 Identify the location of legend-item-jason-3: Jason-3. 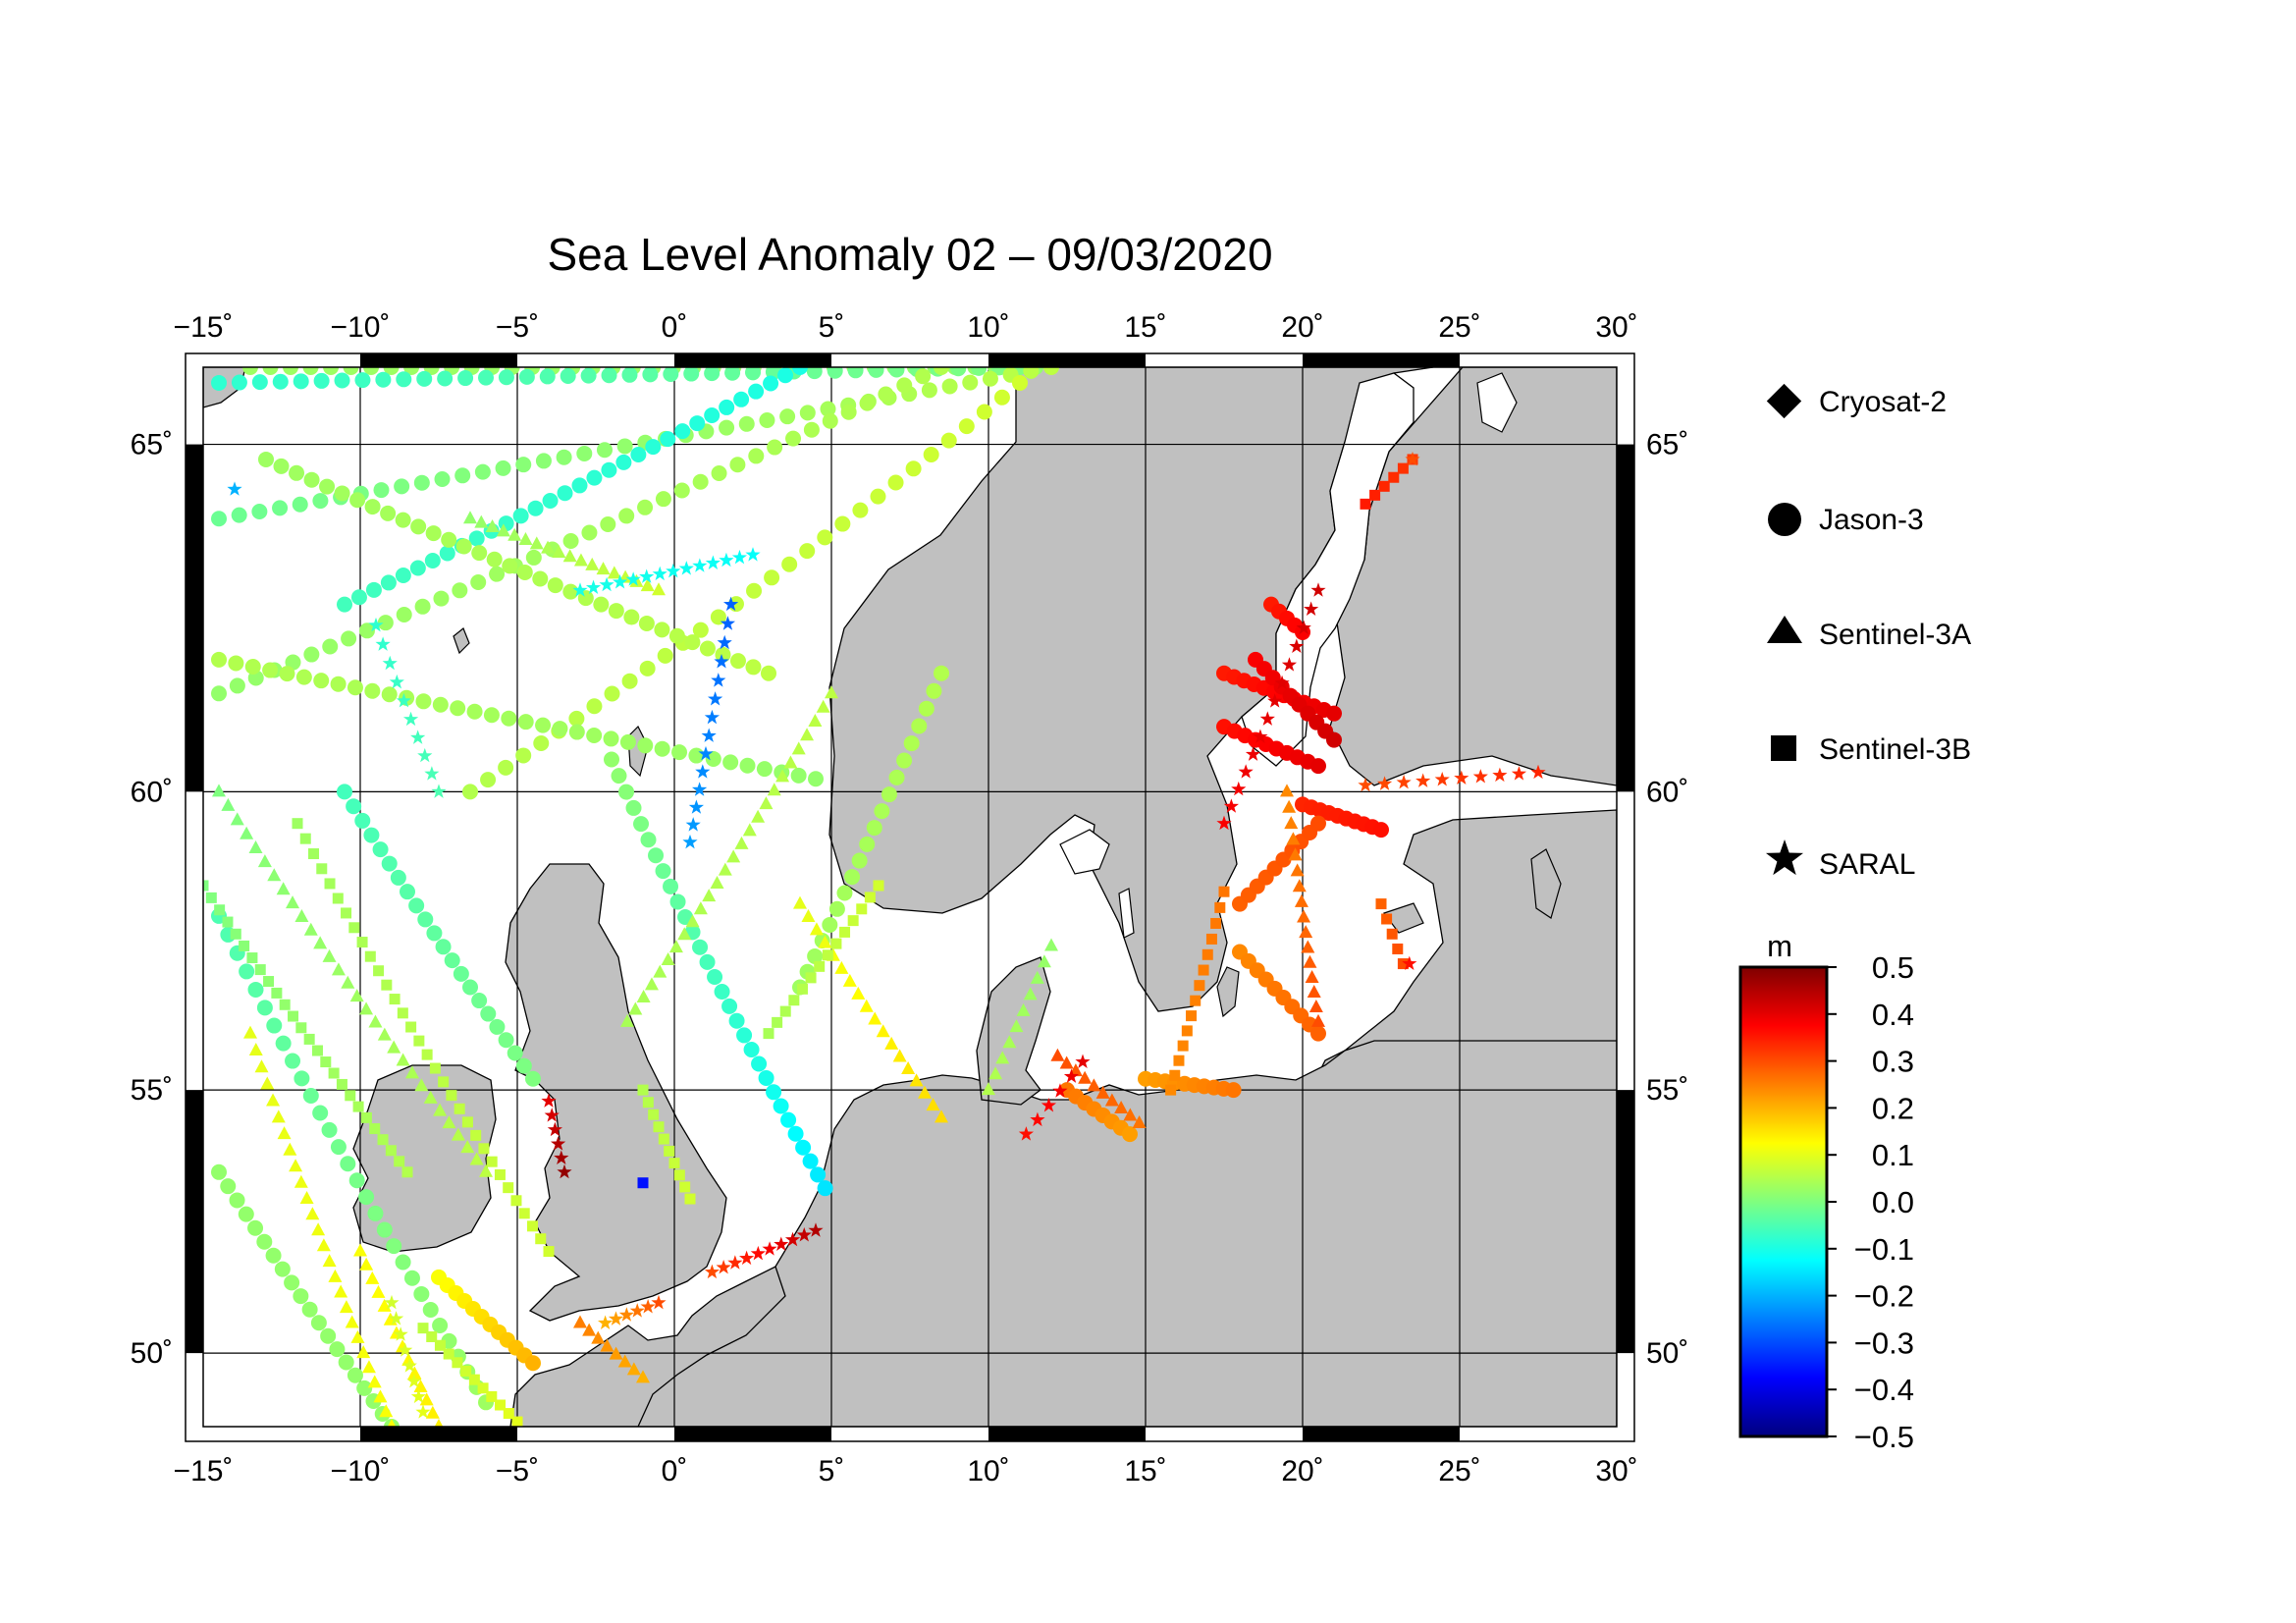
(1846, 520).